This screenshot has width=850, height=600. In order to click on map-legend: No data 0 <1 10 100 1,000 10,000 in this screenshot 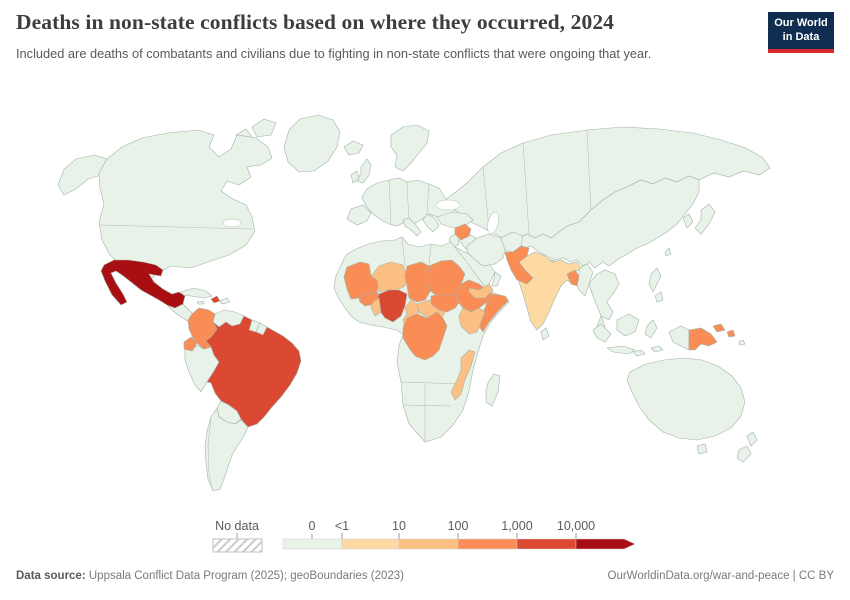, I will do `click(425, 535)`.